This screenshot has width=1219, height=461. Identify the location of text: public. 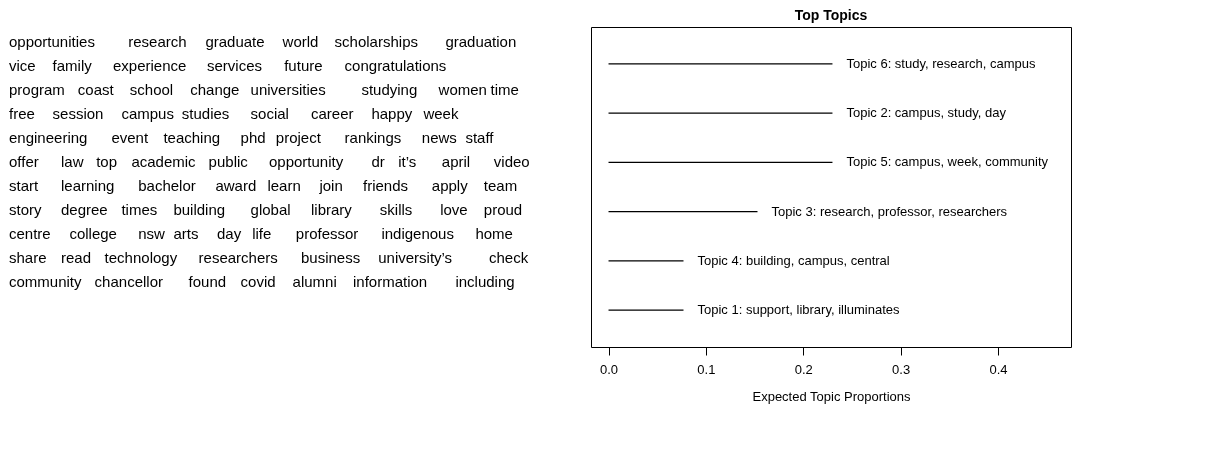
(228, 161).